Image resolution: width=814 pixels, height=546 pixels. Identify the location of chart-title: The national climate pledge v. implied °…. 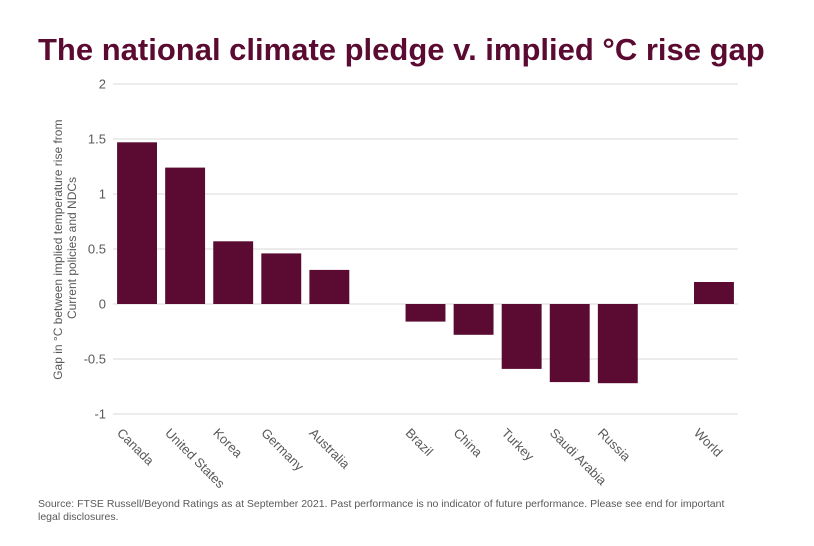
(401, 49).